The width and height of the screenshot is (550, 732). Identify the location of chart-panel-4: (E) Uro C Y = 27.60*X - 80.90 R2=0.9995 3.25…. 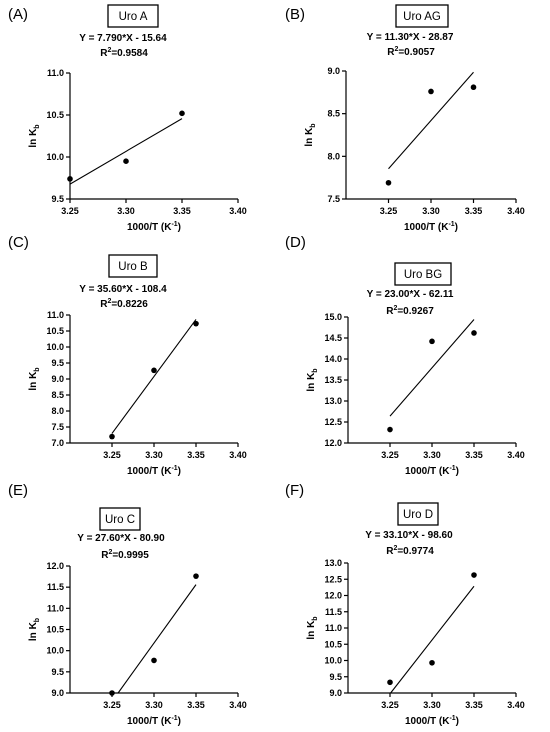
(127, 604).